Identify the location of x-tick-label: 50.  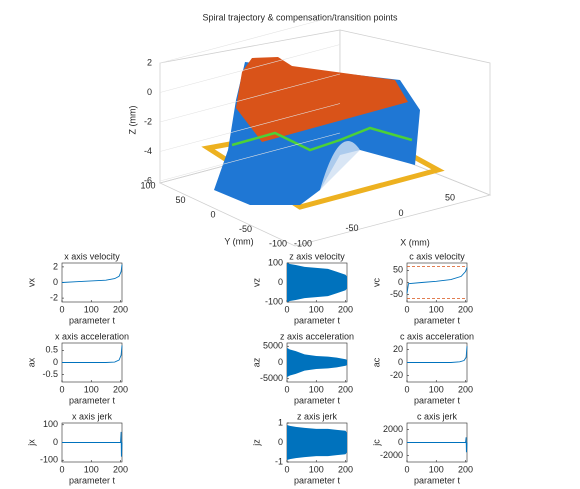
(450, 198).